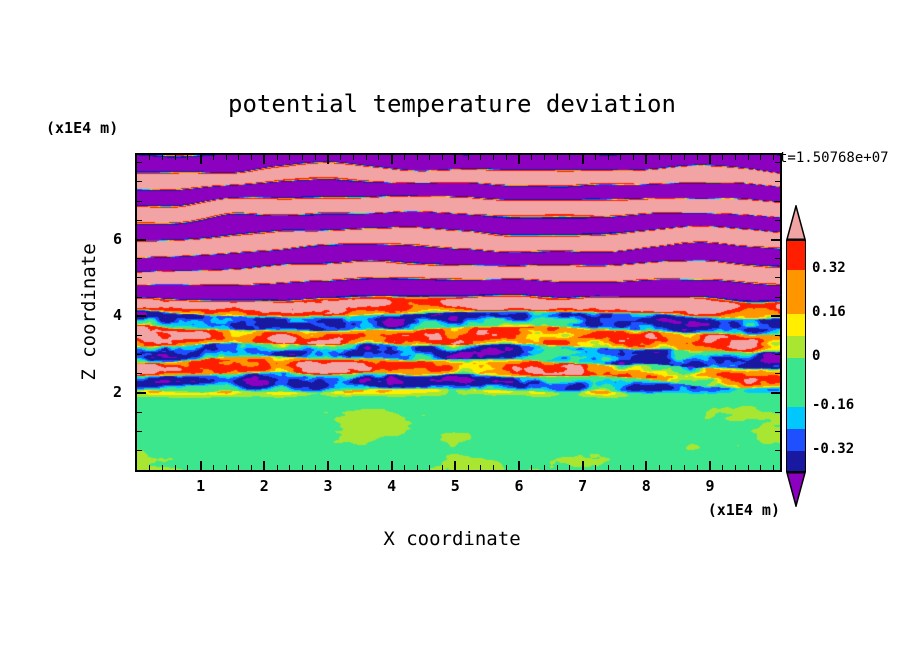 Image resolution: width=904 pixels, height=654 pixels. What do you see at coordinates (328, 486) in the screenshot?
I see `x-tick-label: 3` at bounding box center [328, 486].